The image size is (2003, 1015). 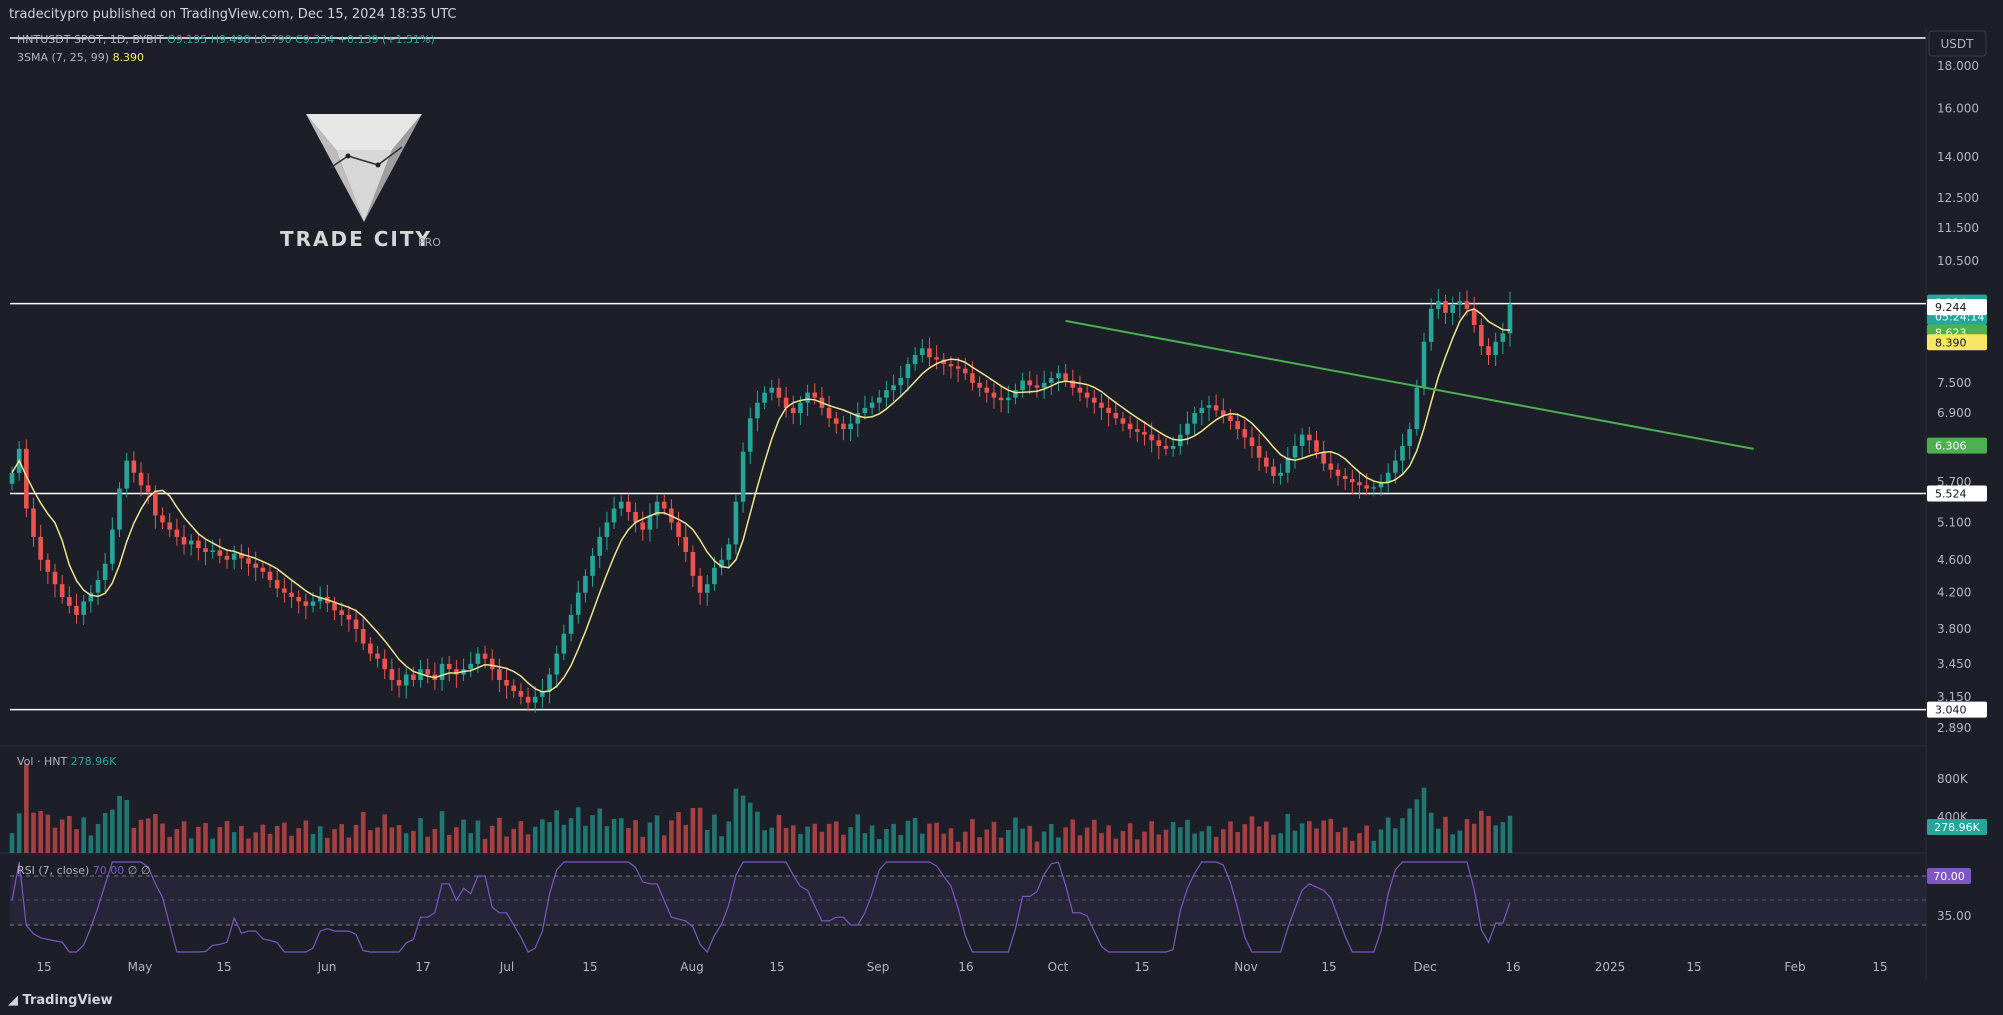 What do you see at coordinates (1957, 493) in the screenshot?
I see `price-label-badge` at bounding box center [1957, 493].